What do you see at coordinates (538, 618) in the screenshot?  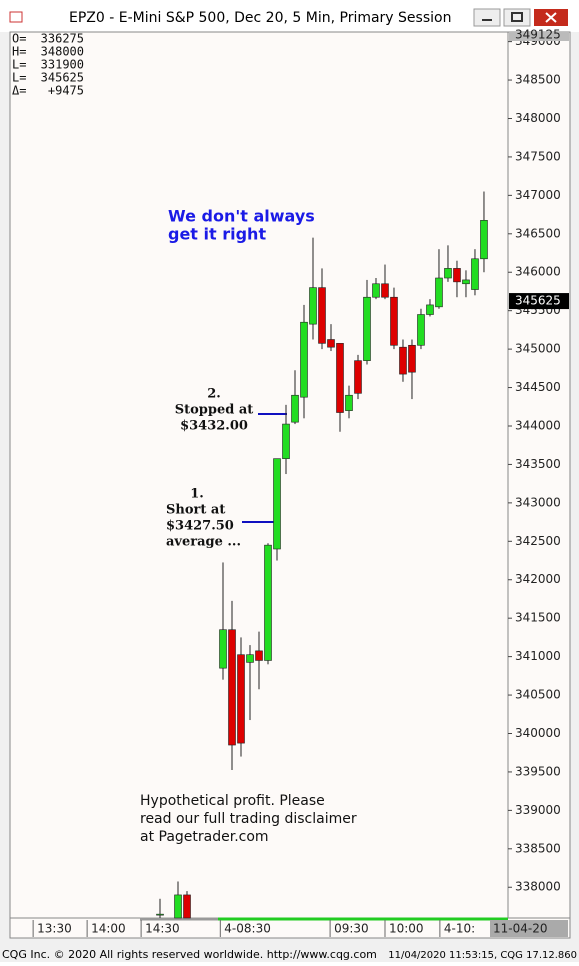 I see `y-tick-label: 341500` at bounding box center [538, 618].